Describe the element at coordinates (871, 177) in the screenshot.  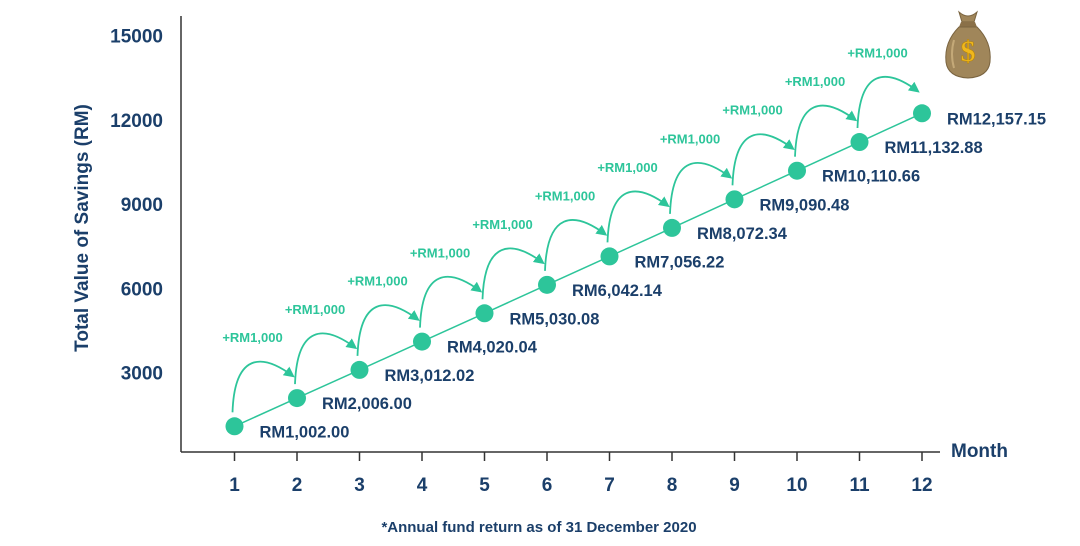
I see `data-value-label: RM10,110.66` at that location.